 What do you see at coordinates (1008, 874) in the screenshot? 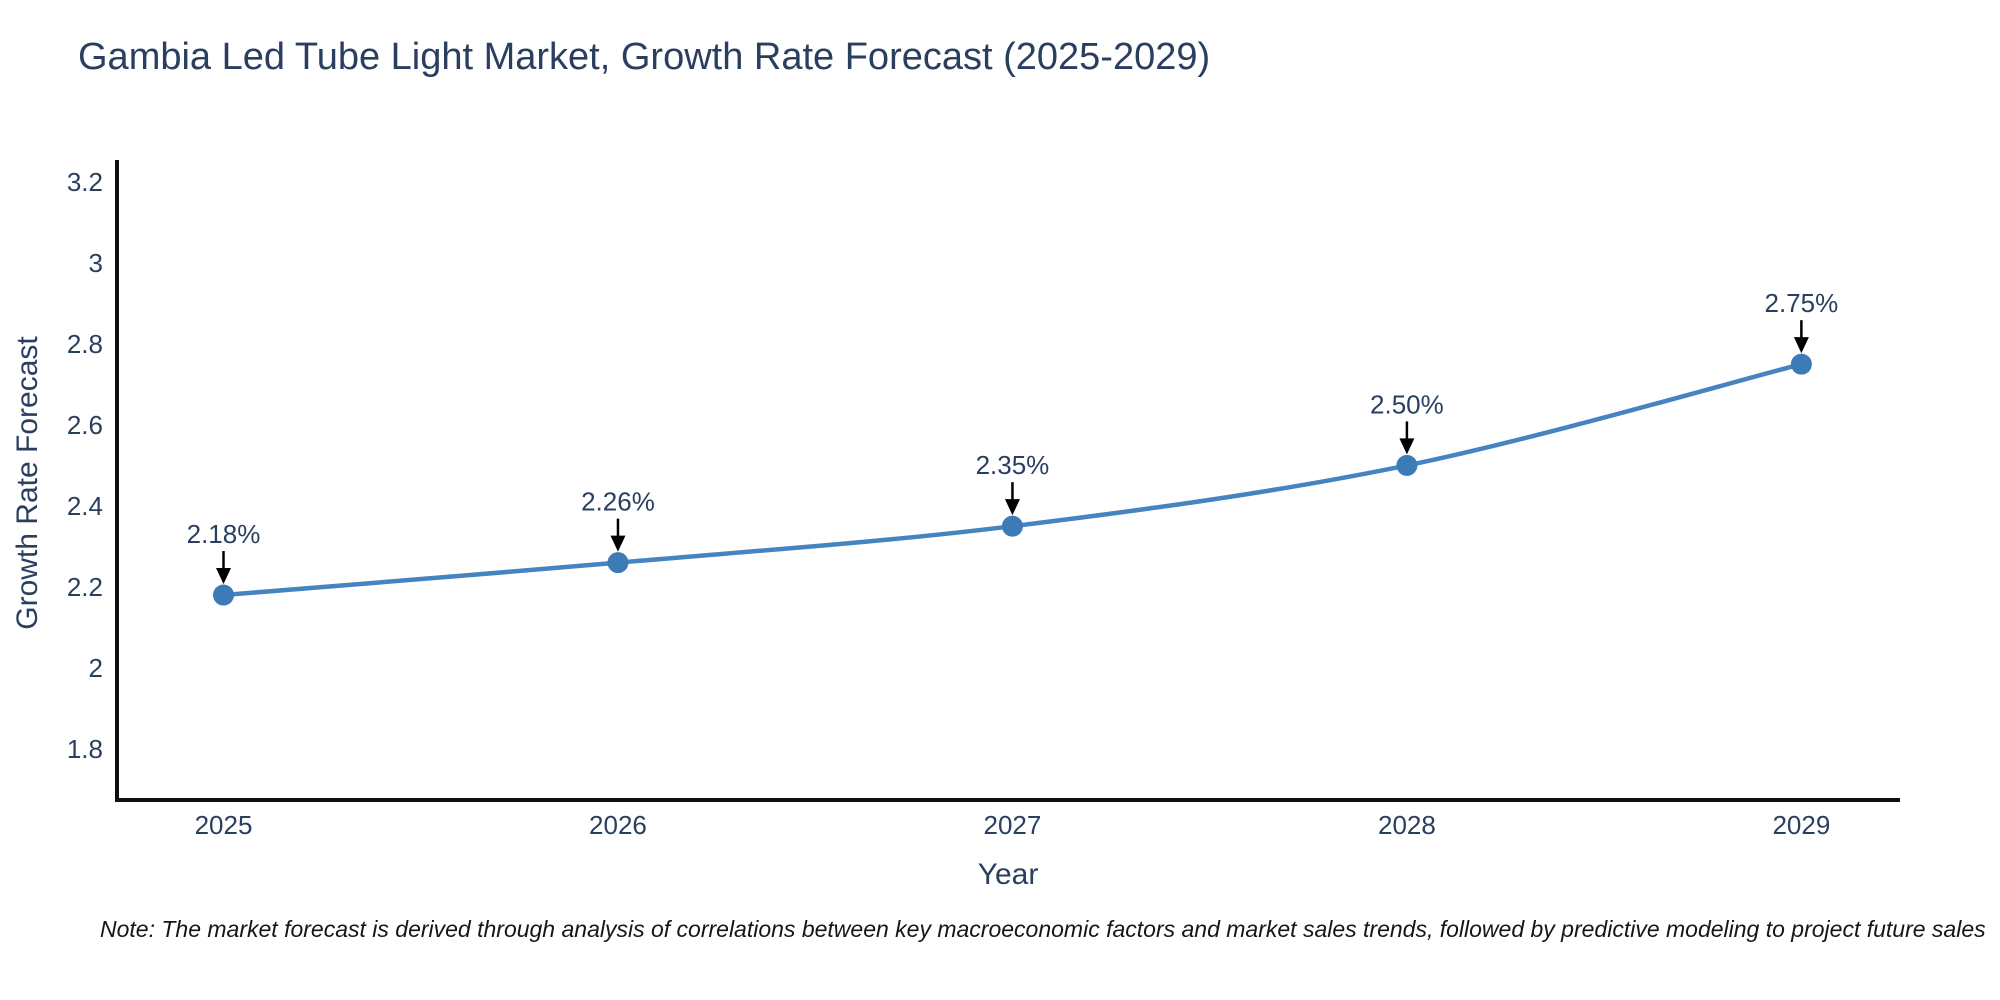
I see `x-axis-title: Year` at bounding box center [1008, 874].